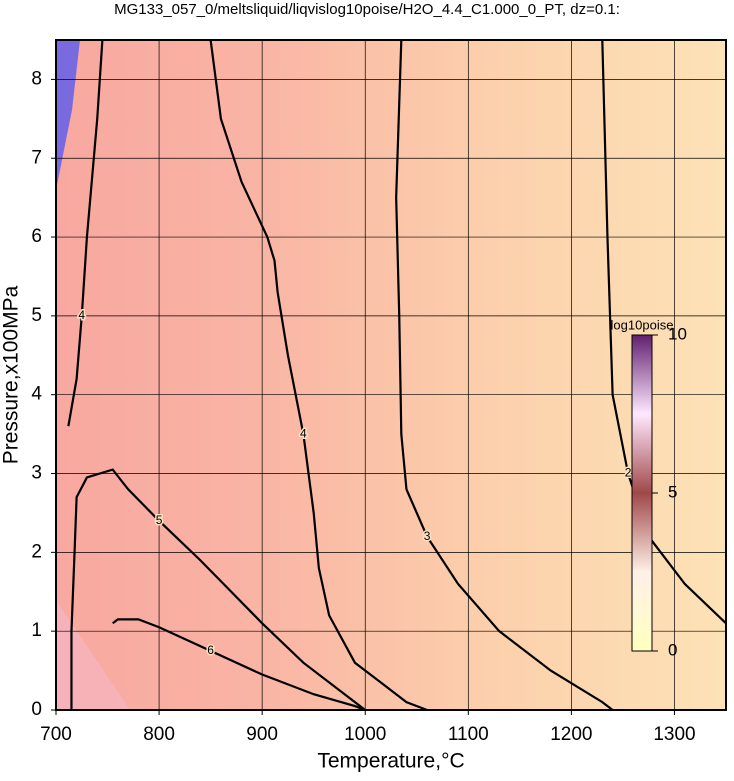 This screenshot has width=734, height=781. What do you see at coordinates (642, 324) in the screenshot?
I see `colorbar-label: log10poise` at bounding box center [642, 324].